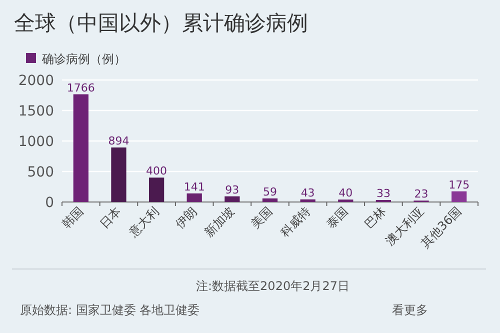 This screenshot has width=500, height=333. I want to click on x-tick-label: 伊朗, so click(186, 218).